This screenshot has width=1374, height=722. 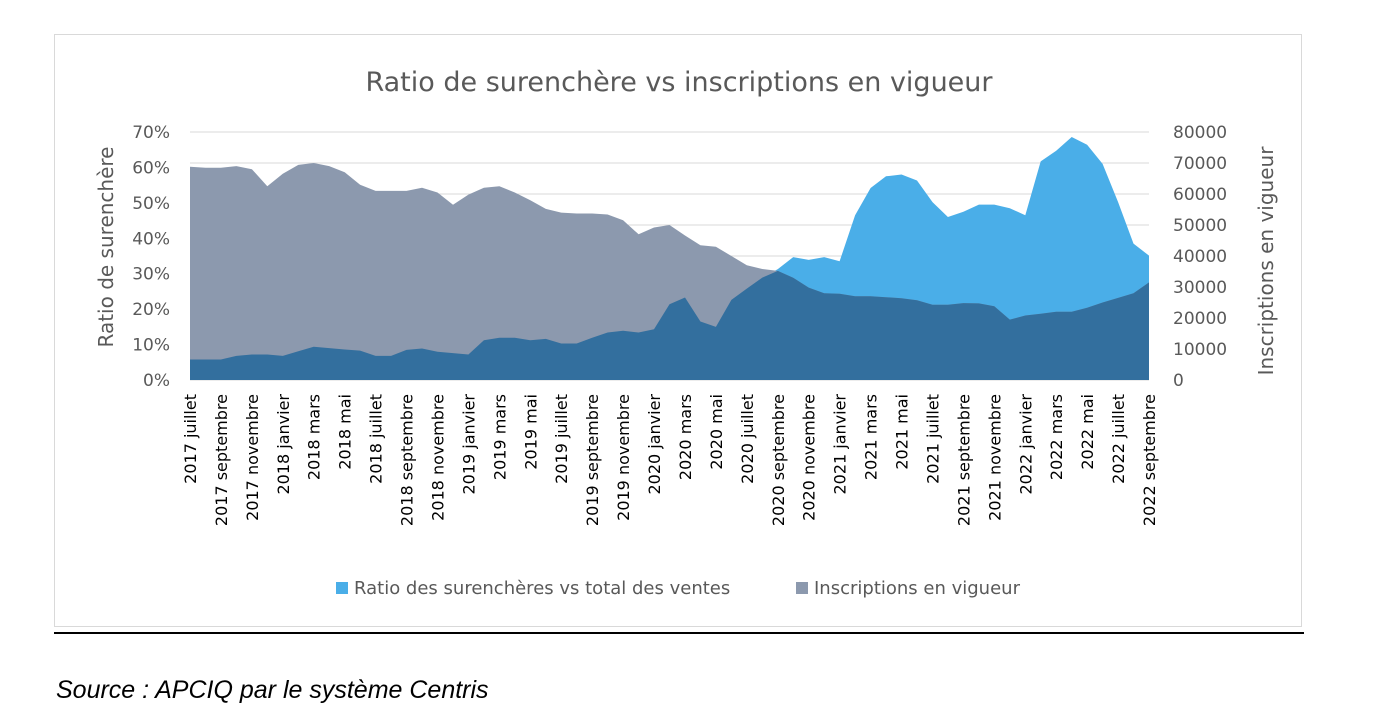 What do you see at coordinates (106, 247) in the screenshot?
I see `y-axis-left-label: Ratio de surenchère` at bounding box center [106, 247].